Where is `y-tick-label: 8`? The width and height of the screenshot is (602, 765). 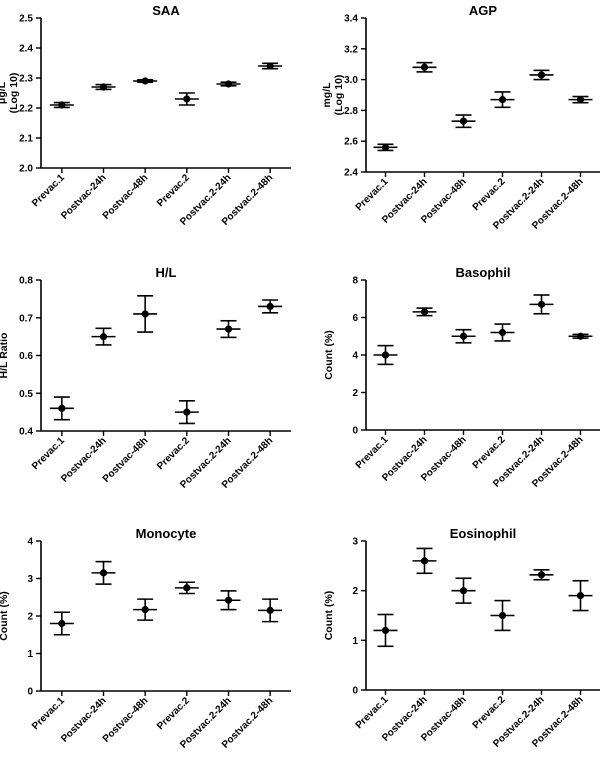
y-tick-label: 8 is located at coordinates (355, 281).